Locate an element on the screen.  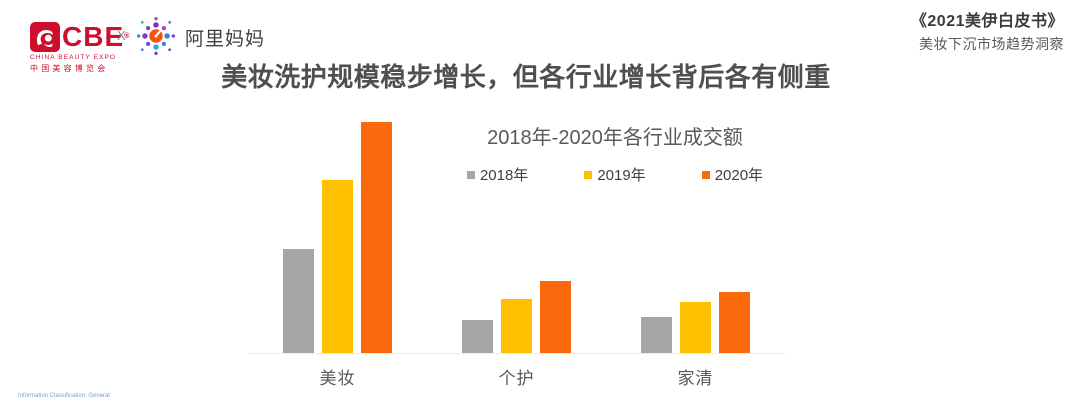
legend-label: 2020年 is located at coordinates (739, 175).